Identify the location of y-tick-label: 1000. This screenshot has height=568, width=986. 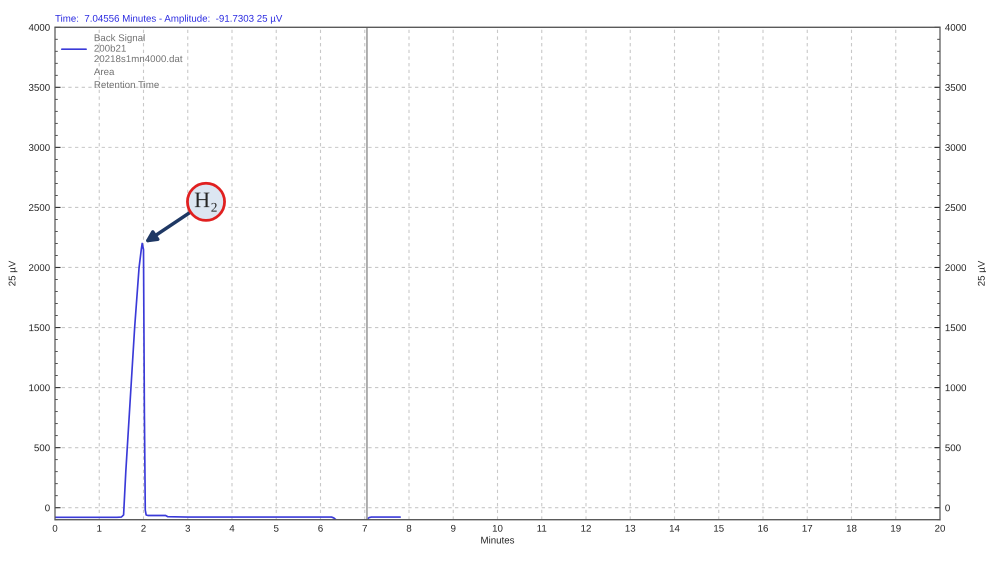
(39, 388).